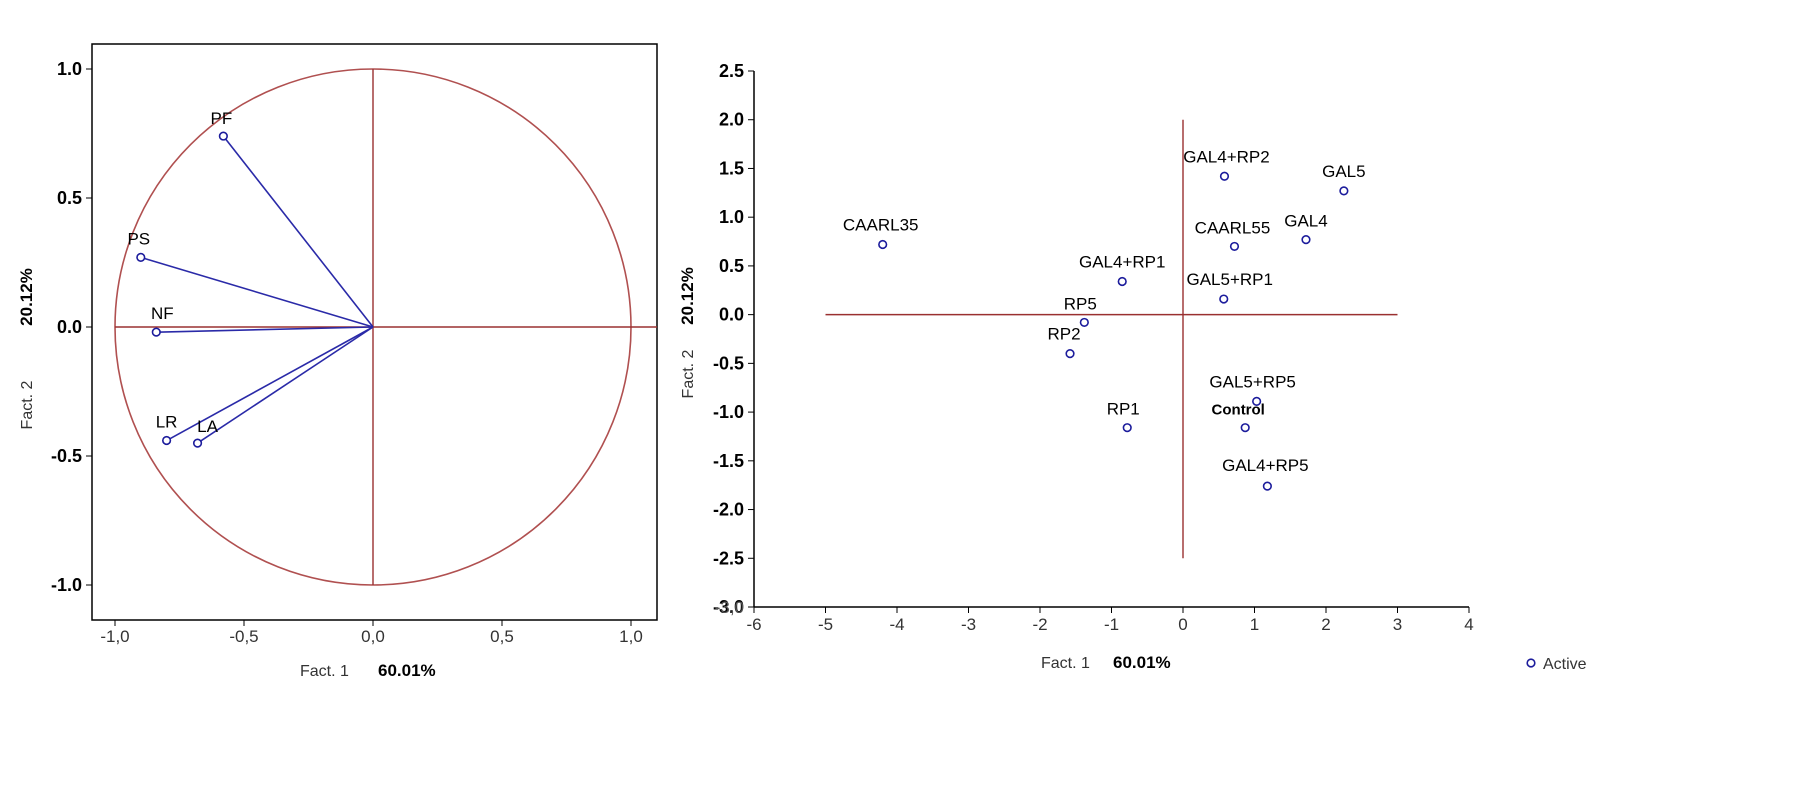 This screenshot has height=788, width=1818. Describe the element at coordinates (1080, 303) in the screenshot. I see `score-point-label: RP5` at that location.